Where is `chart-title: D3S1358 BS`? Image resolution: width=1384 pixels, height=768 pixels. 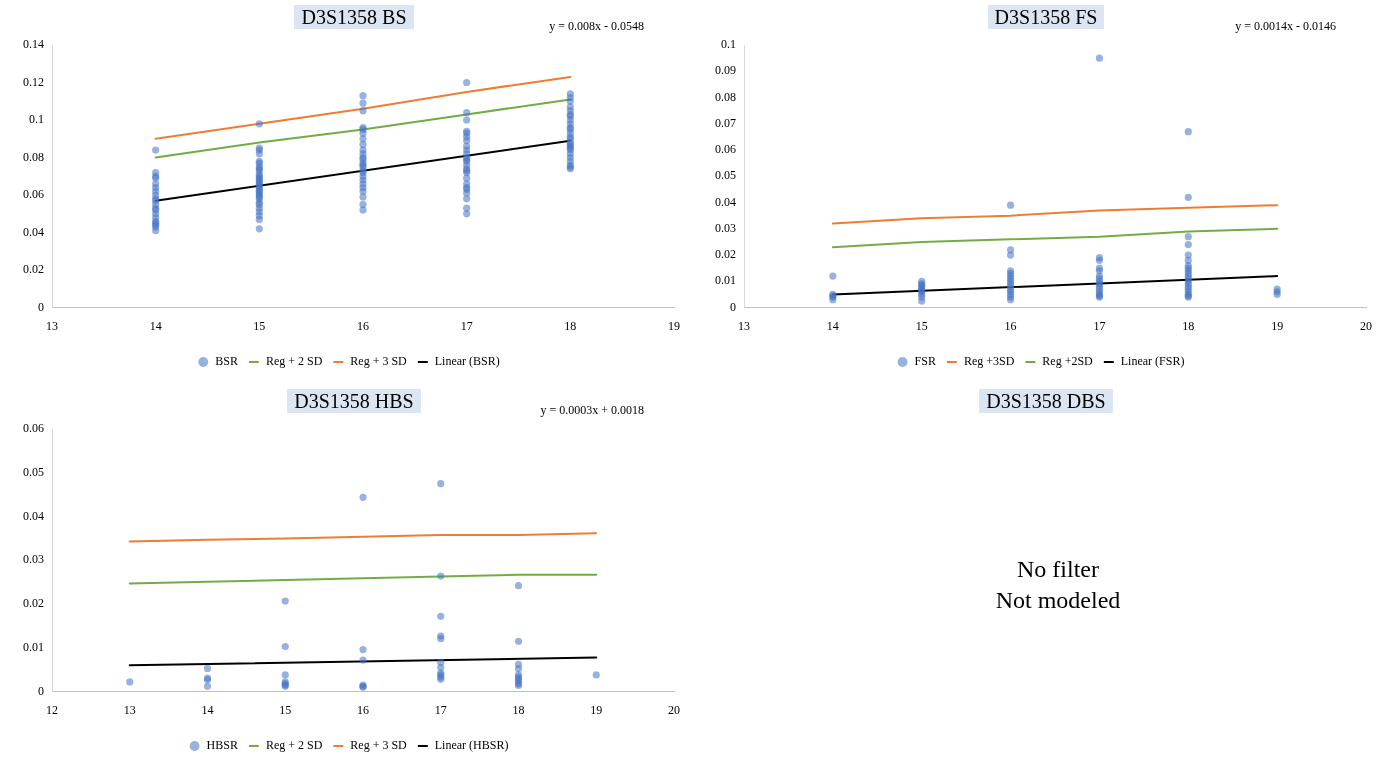 chart-title: D3S1358 BS is located at coordinates (354, 17).